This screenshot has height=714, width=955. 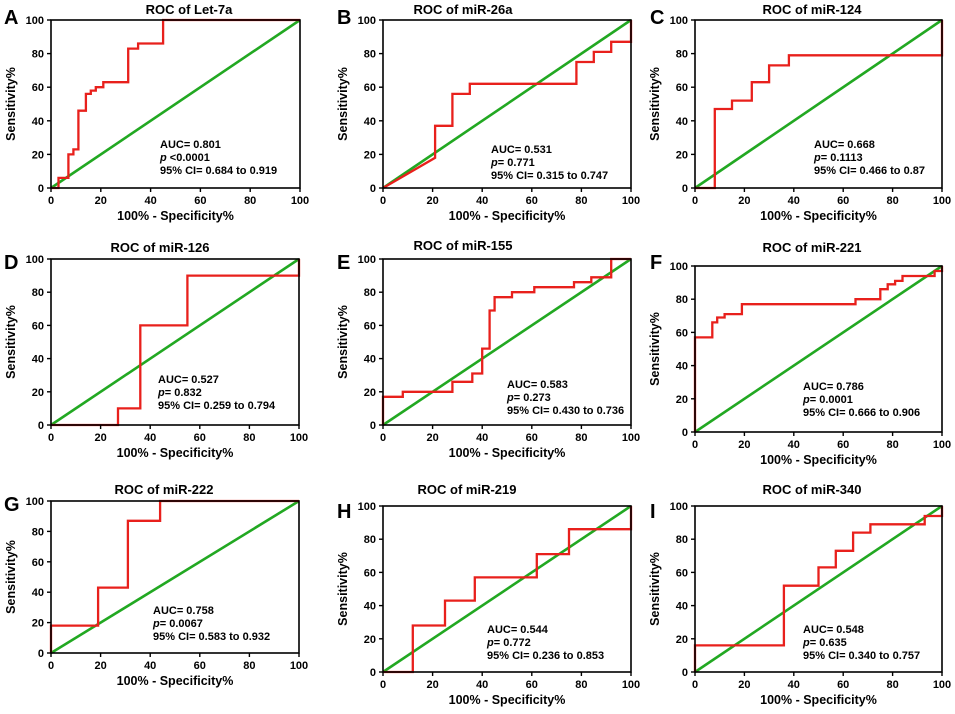 What do you see at coordinates (824, 643) in the screenshot?
I see `p-value: p= 0.635` at bounding box center [824, 643].